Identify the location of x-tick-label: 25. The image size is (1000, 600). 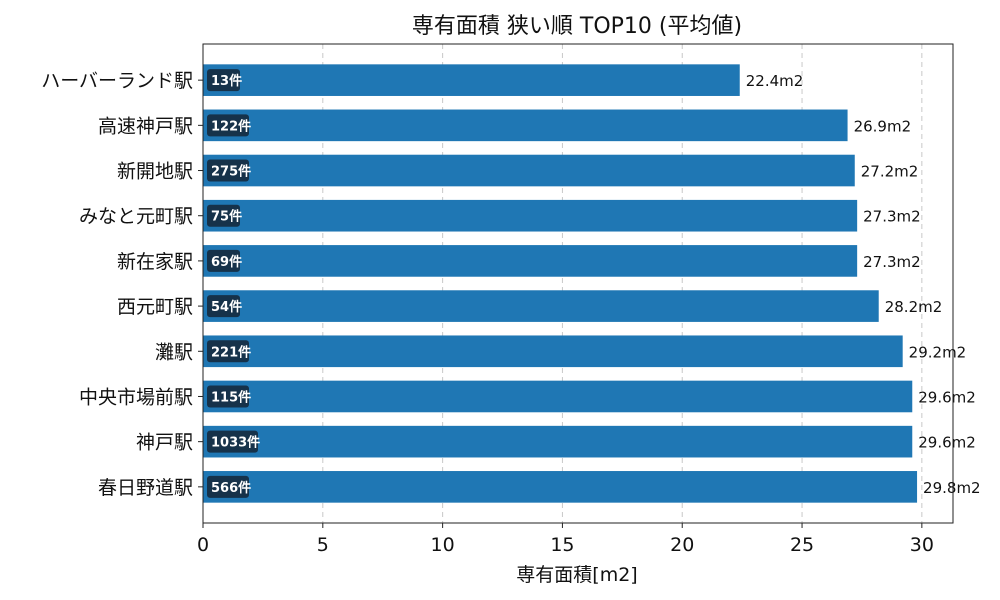
(802, 545).